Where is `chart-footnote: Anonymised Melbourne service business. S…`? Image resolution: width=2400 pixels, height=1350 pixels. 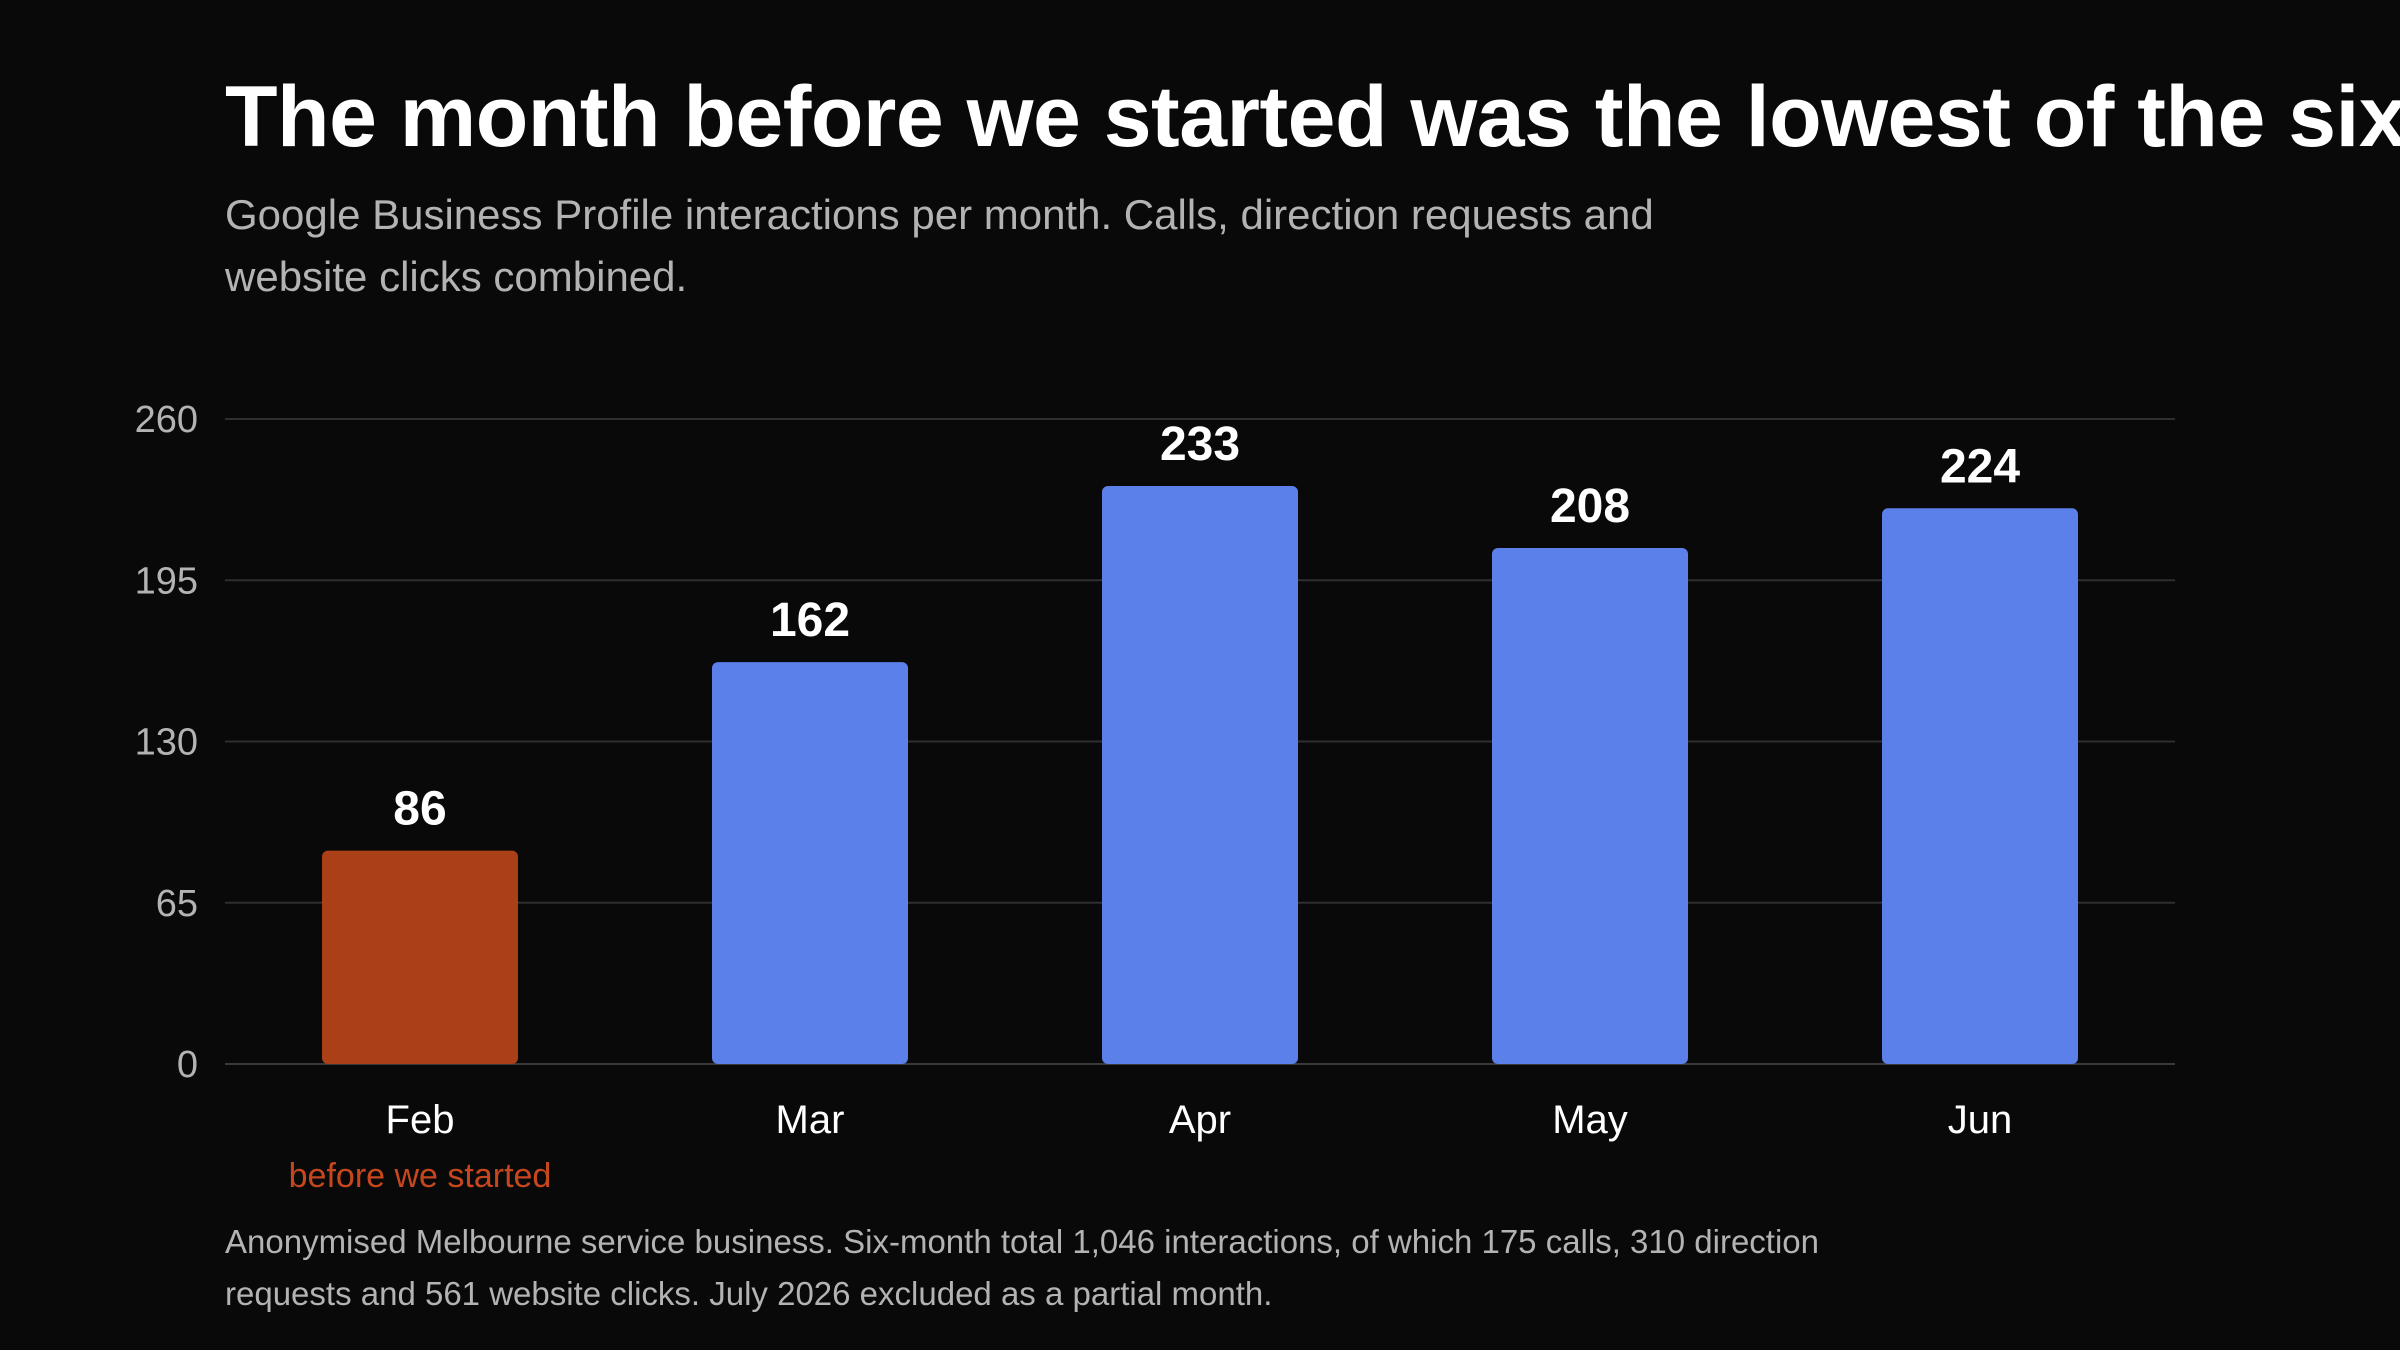
chart-footnote: Anonymised Melbourne service business. S… is located at coordinates (1022, 1267).